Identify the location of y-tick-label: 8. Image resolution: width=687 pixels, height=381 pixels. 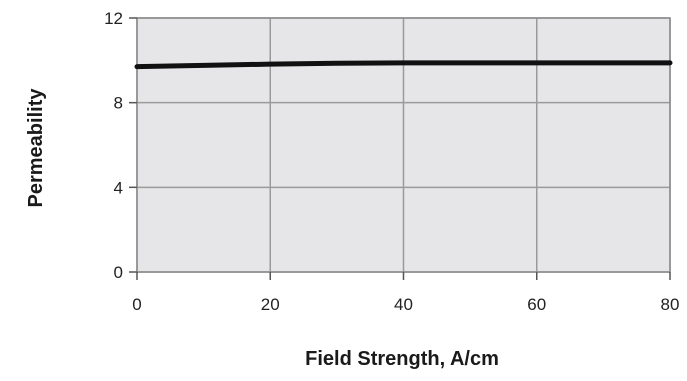
(118, 103).